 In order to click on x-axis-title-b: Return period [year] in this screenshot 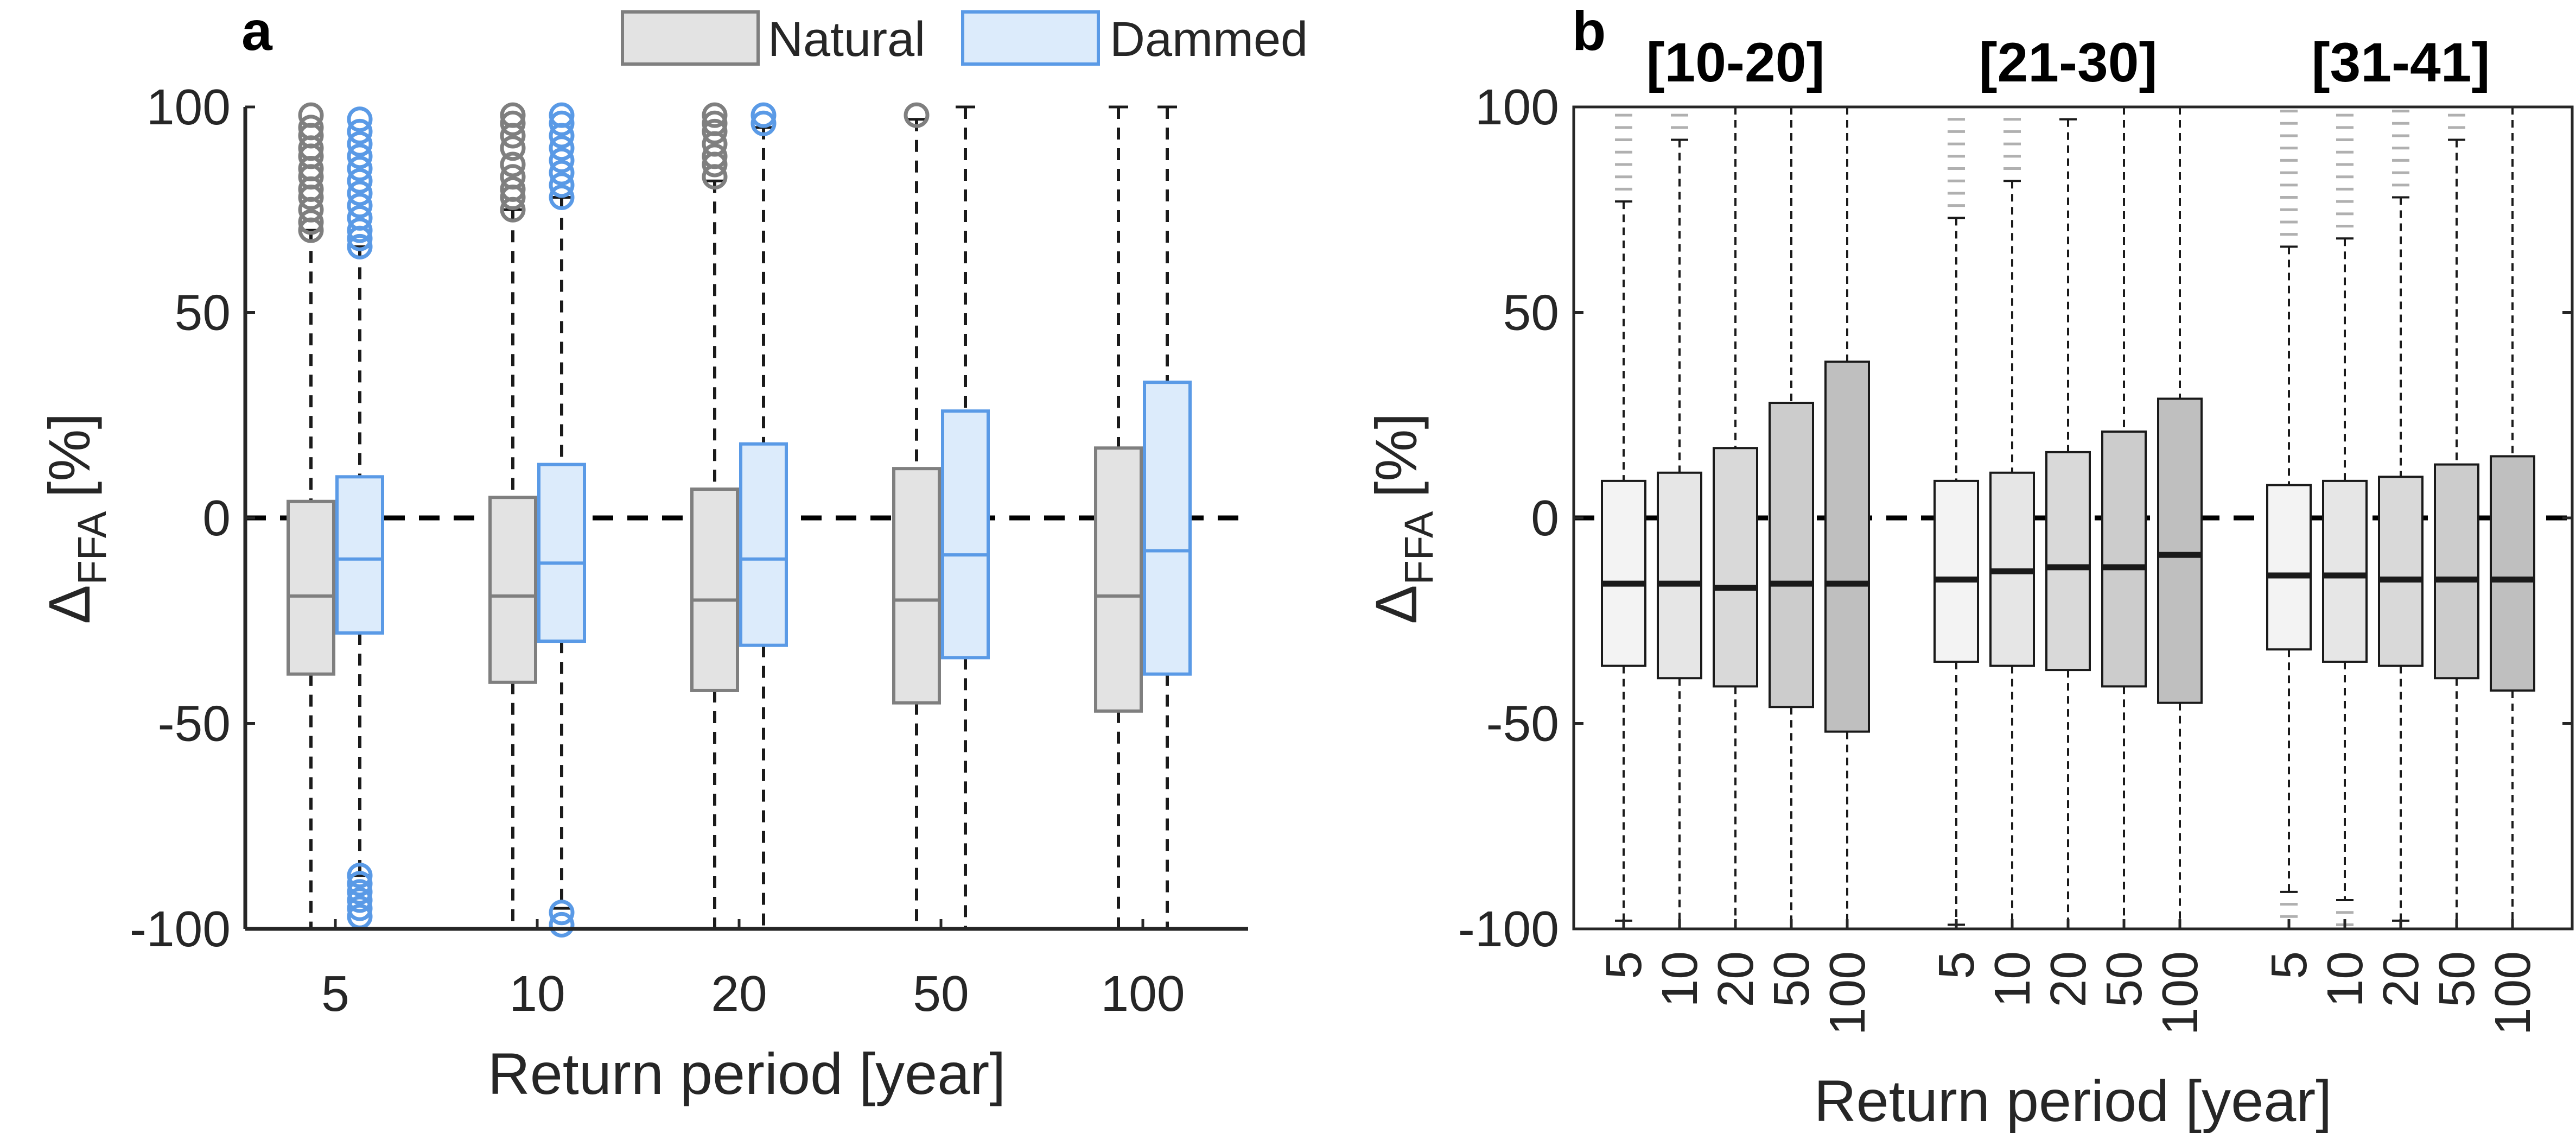, I will do `click(2073, 1100)`.